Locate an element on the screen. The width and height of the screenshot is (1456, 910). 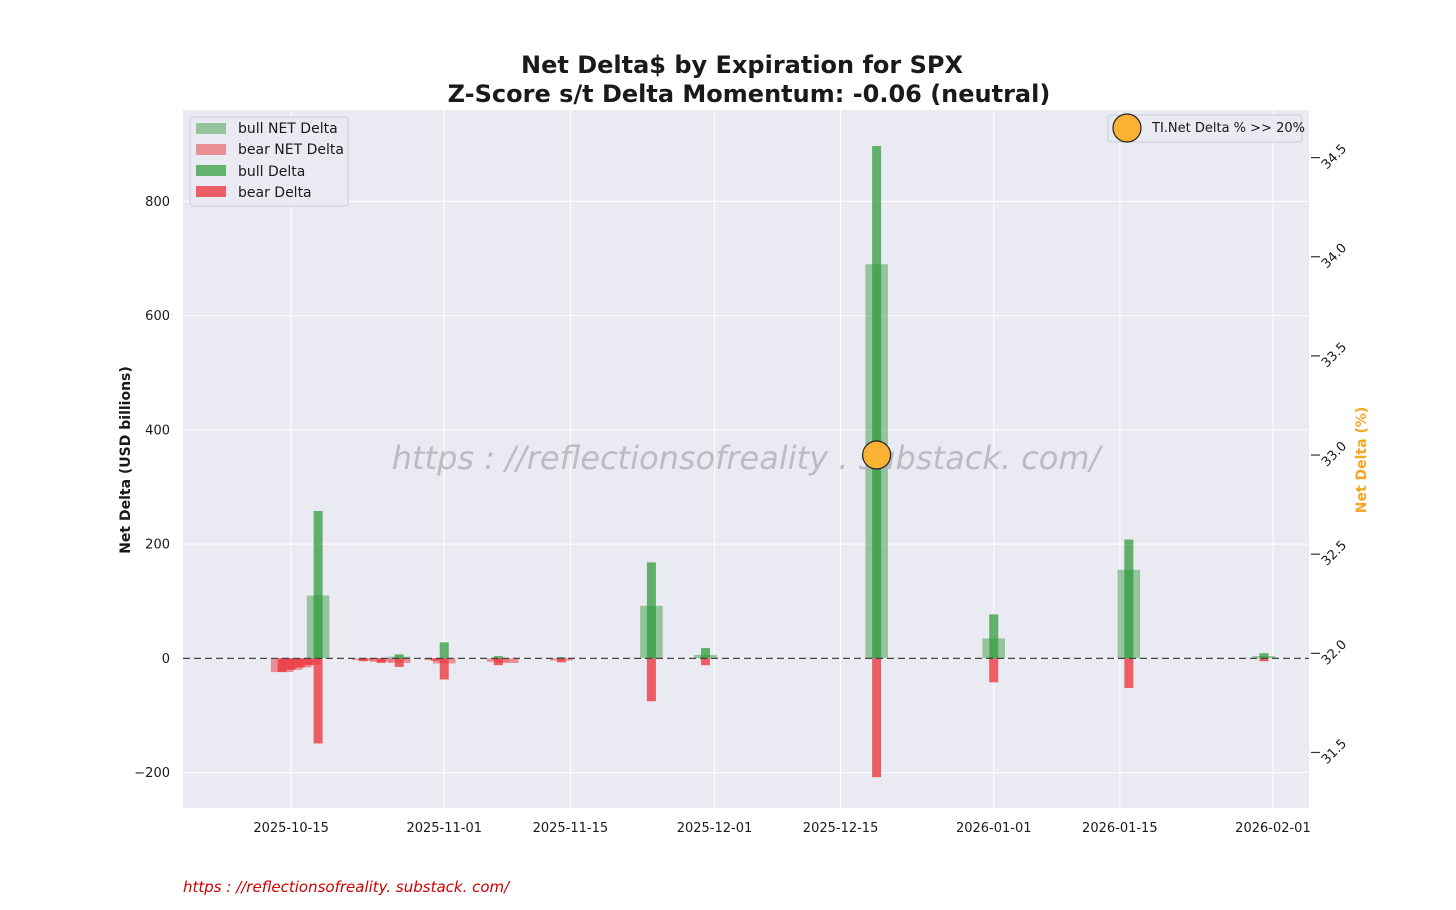
x-tick-label: 2025-12-01 is located at coordinates (715, 828).